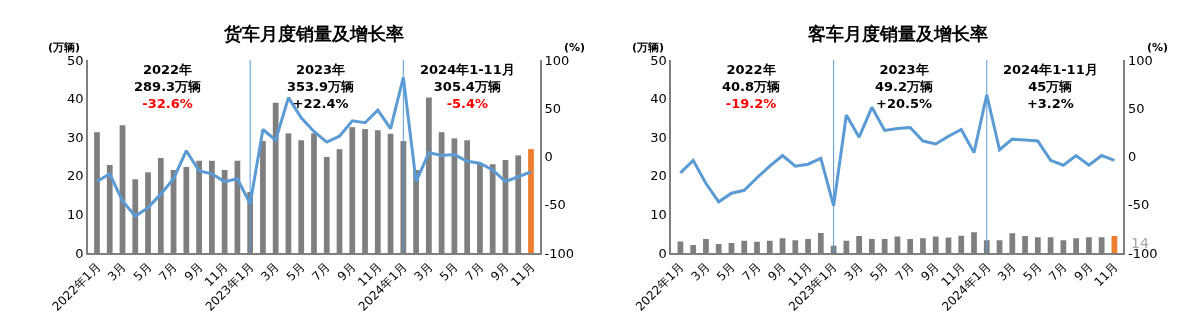  Describe the element at coordinates (904, 86) in the screenshot. I see `annotation: 2023年 49.2万辆 +20.5%` at that location.